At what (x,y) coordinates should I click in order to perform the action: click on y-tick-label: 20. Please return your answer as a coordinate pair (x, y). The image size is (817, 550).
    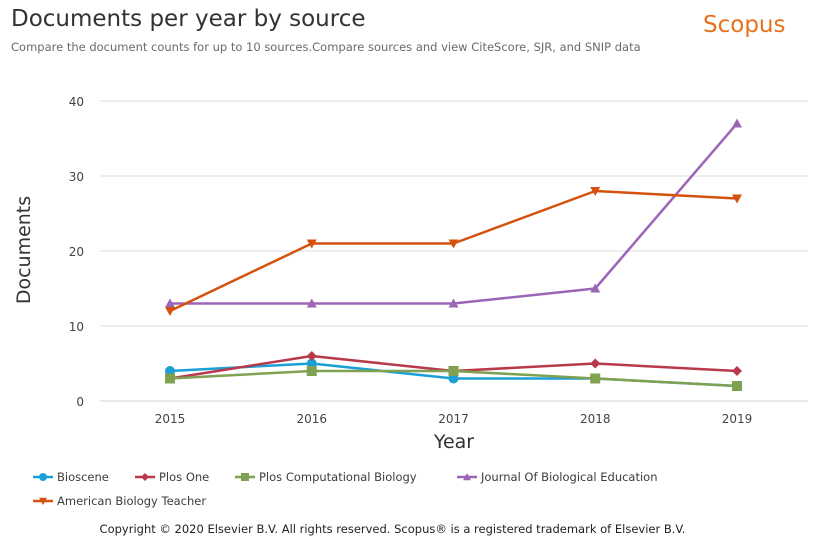
    Looking at the image, I should click on (76, 252).